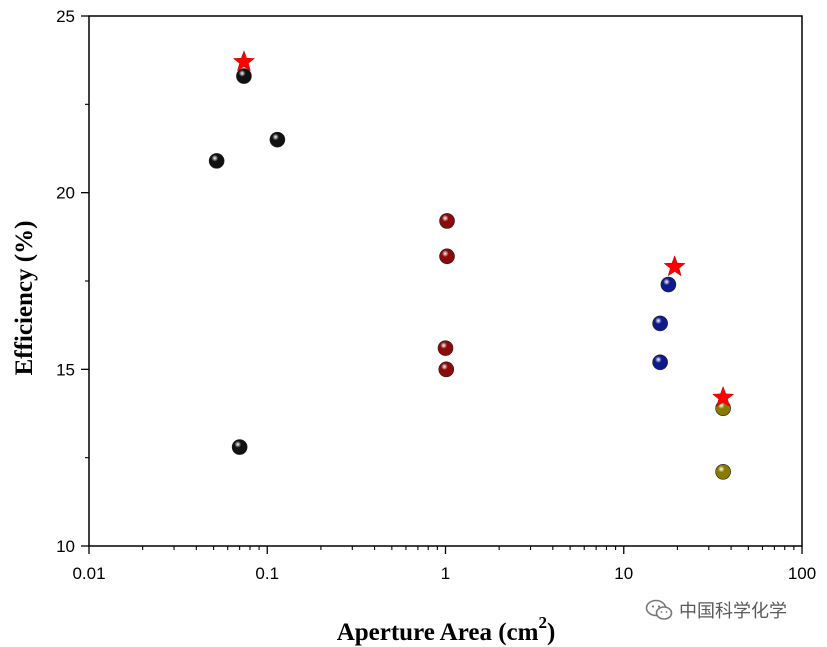 Image resolution: width=827 pixels, height=647 pixels. What do you see at coordinates (733, 611) in the screenshot?
I see `watermark-text: 中国科学化学` at bounding box center [733, 611].